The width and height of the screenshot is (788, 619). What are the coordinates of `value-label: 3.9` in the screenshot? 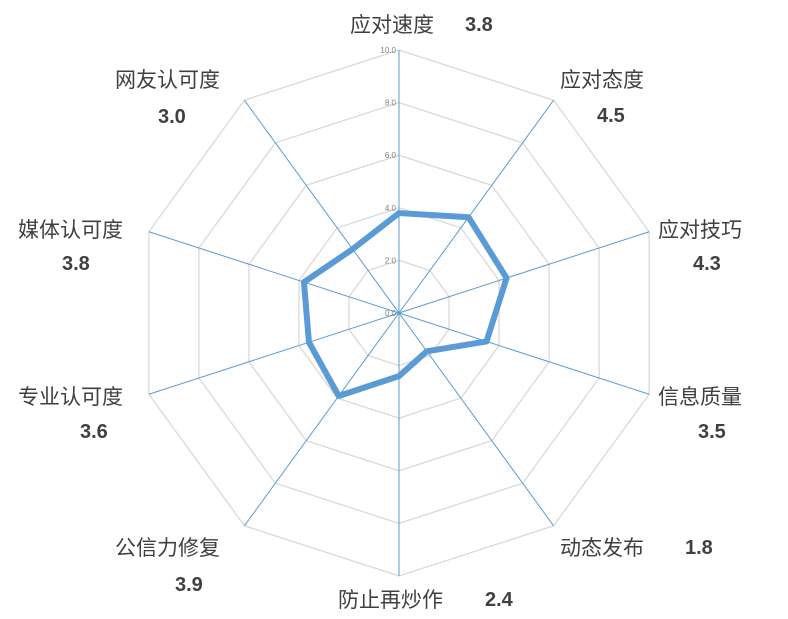 It's located at (189, 585).